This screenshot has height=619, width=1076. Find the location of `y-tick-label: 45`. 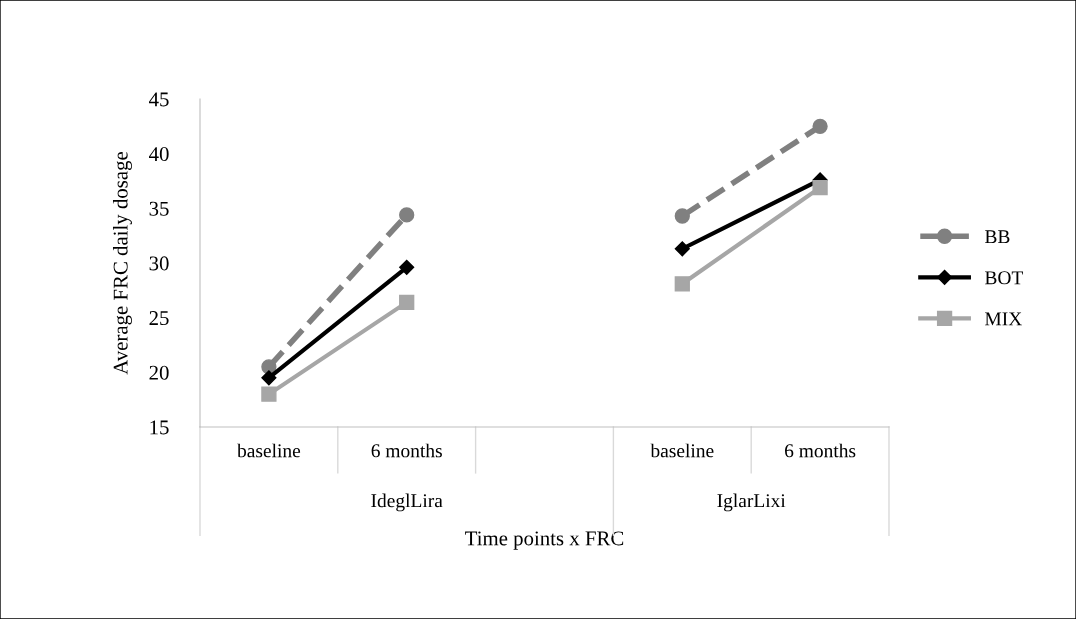

y-tick-label: 45 is located at coordinates (159, 99).